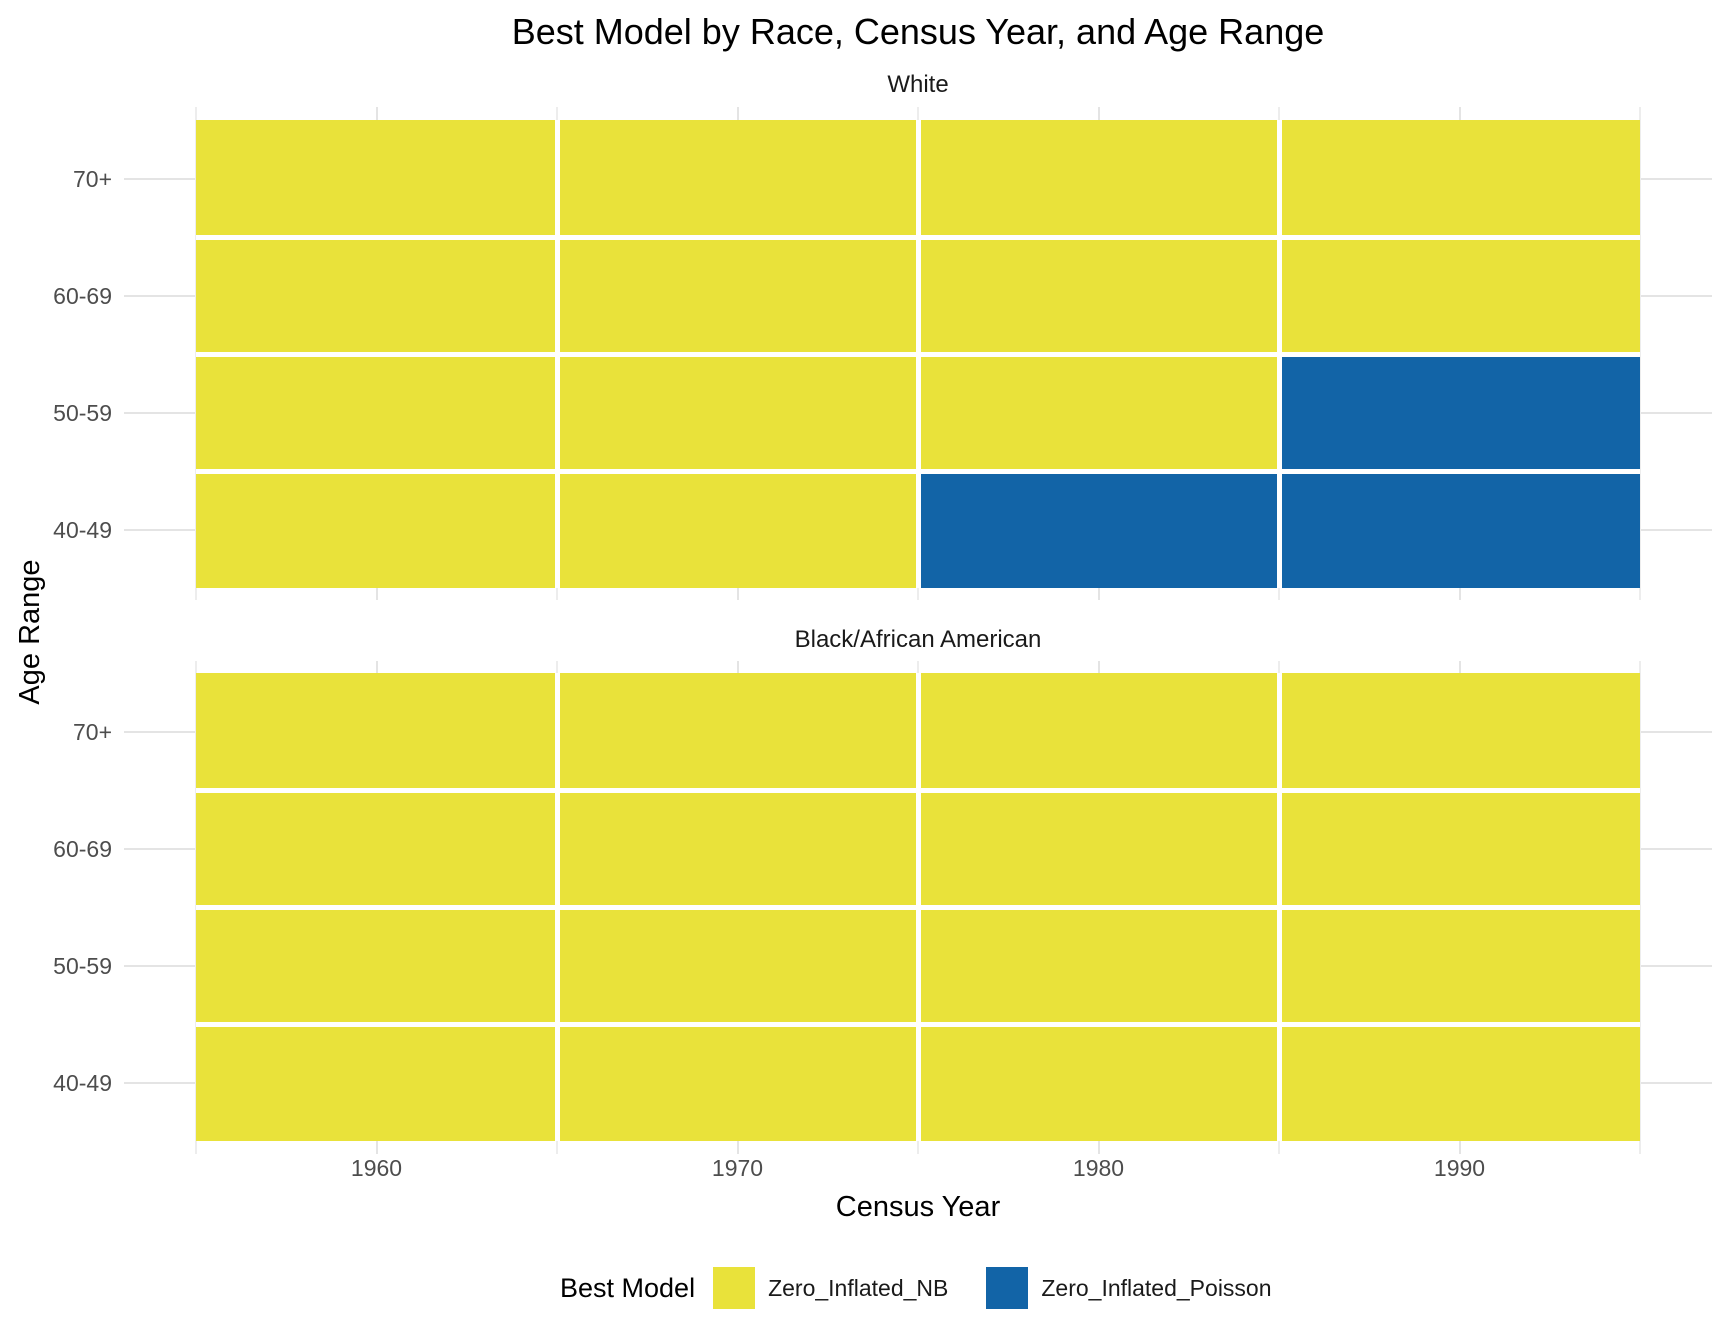  I want to click on x-tick-label: 1960, so click(376, 1168).